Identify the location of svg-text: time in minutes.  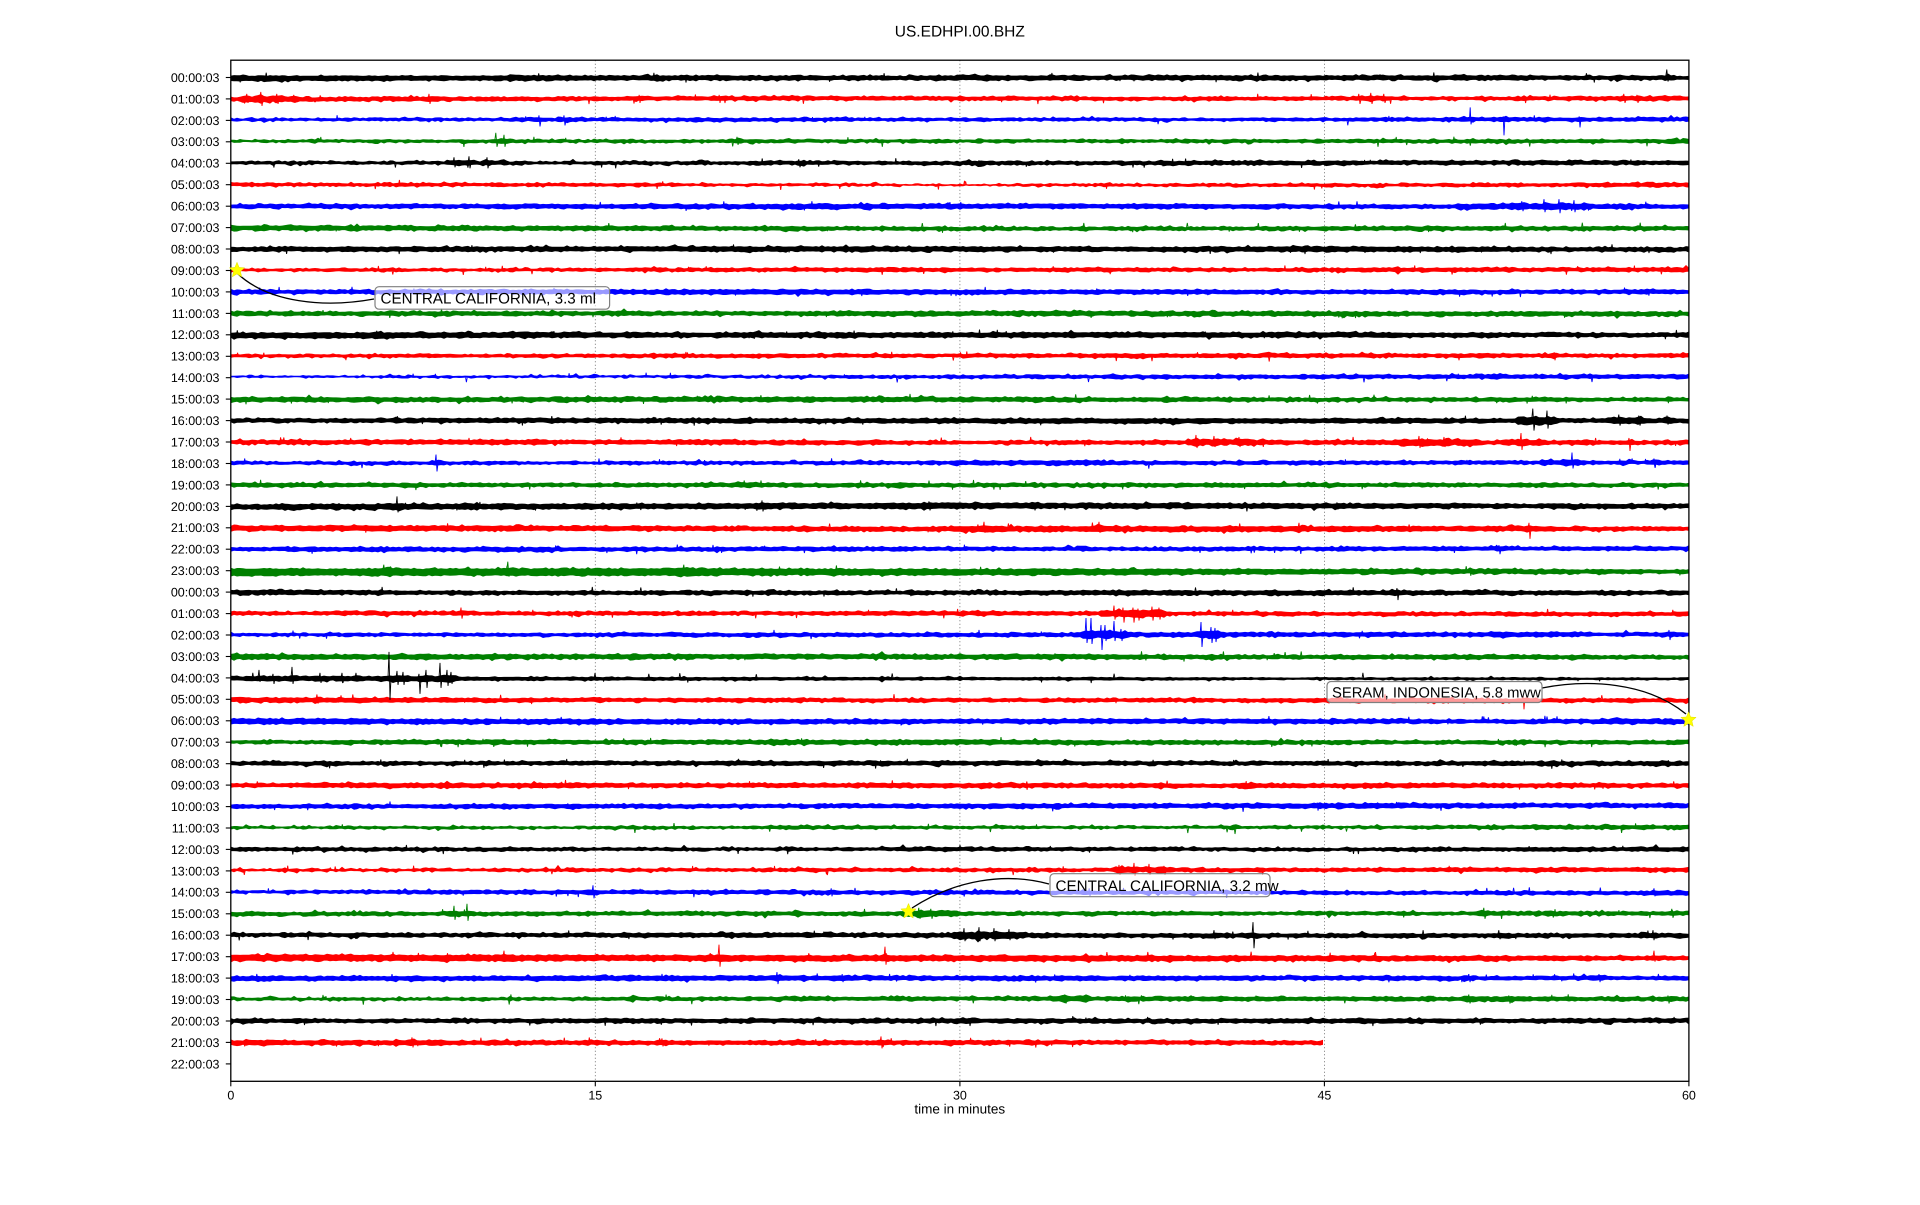
(959, 1109).